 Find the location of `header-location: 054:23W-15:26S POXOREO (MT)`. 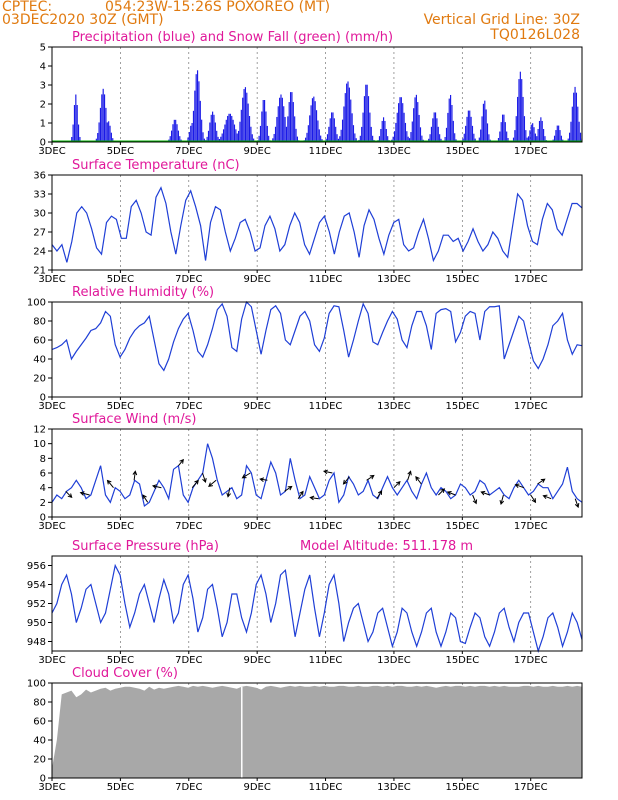

header-location: 054:23W-15:26S POXOREO (MT) is located at coordinates (217, 7).